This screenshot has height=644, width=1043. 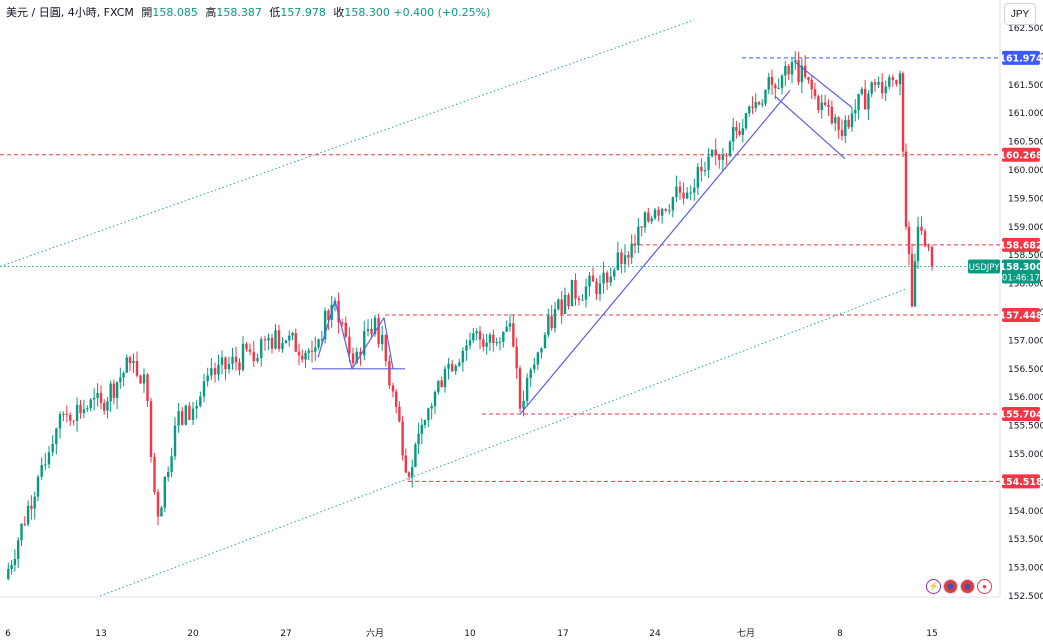 I want to click on wedge-upper-line, so click(x=823, y=84).